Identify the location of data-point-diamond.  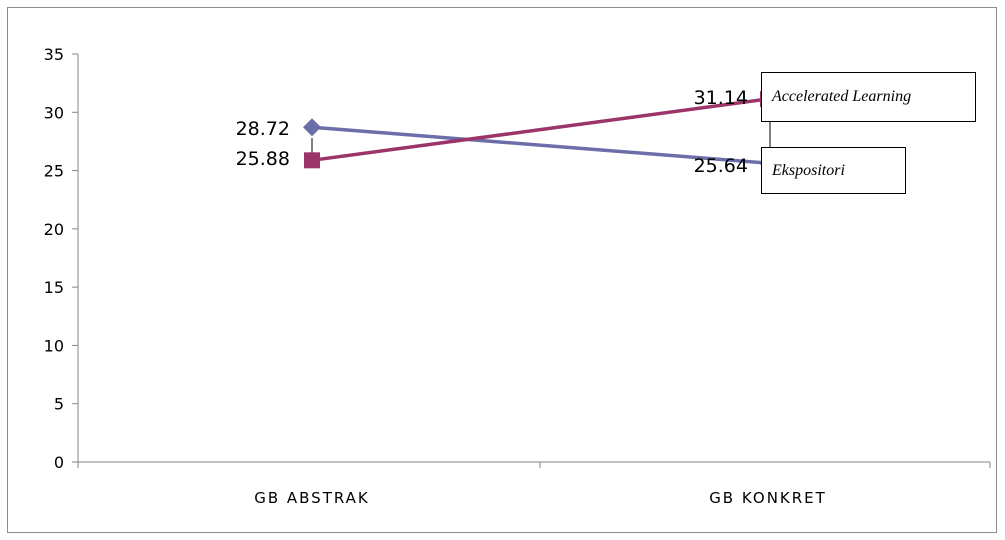
(312, 127).